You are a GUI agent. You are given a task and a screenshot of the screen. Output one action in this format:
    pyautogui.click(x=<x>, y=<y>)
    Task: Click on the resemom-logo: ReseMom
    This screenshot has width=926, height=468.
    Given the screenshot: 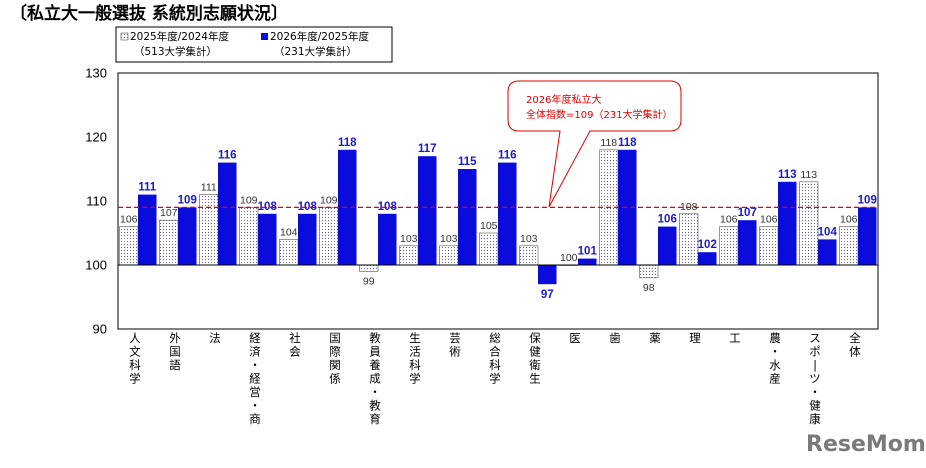 What is the action you would take?
    pyautogui.click(x=866, y=444)
    